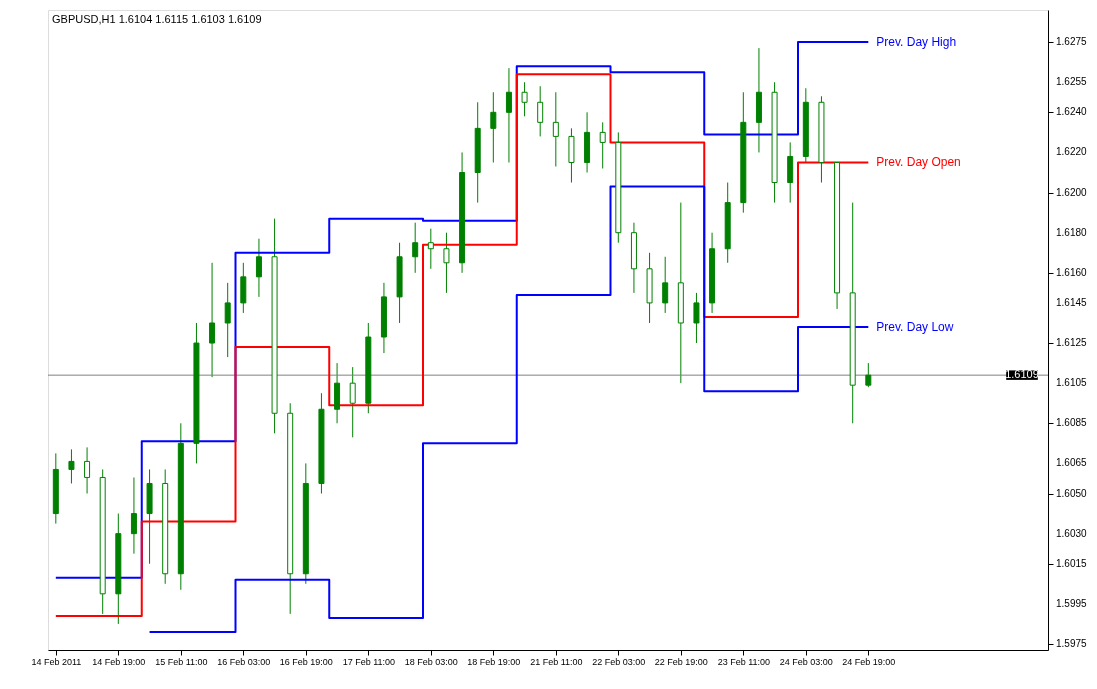 The width and height of the screenshot is (1097, 689). What do you see at coordinates (1072, 192) in the screenshot?
I see `y-tick-label: 1.6200` at bounding box center [1072, 192].